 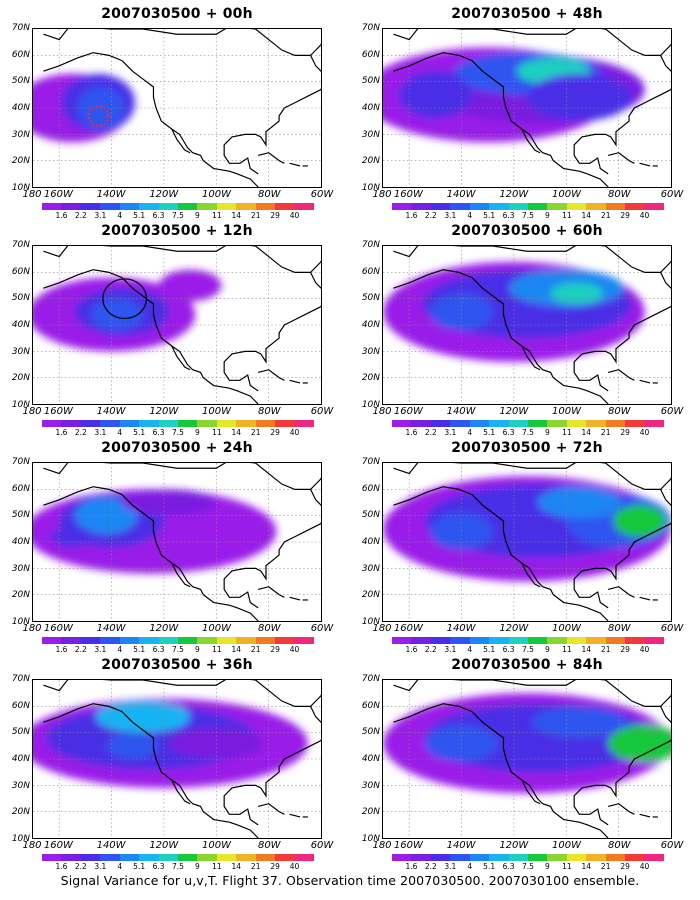 I want to click on latitude-tick-label: 60N, so click(x=20, y=488).